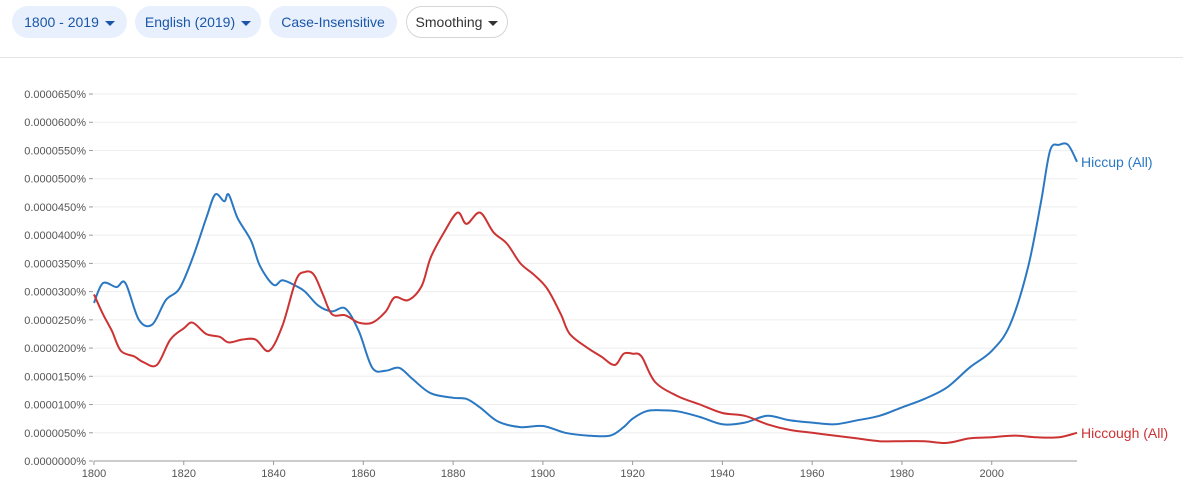 The image size is (1183, 493). What do you see at coordinates (449, 22) in the screenshot?
I see `smoothing-label: Smoothing` at bounding box center [449, 22].